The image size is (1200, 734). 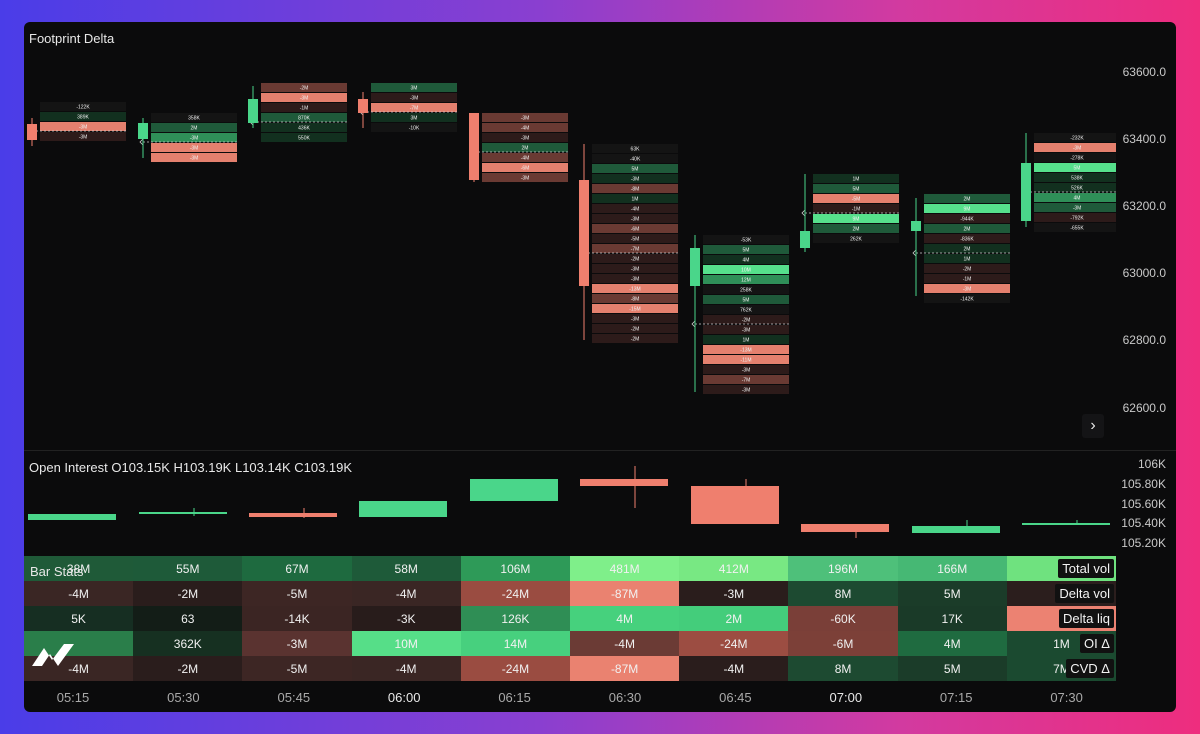 I want to click on stat-row-label: OI Δ, so click(x=1096, y=643).